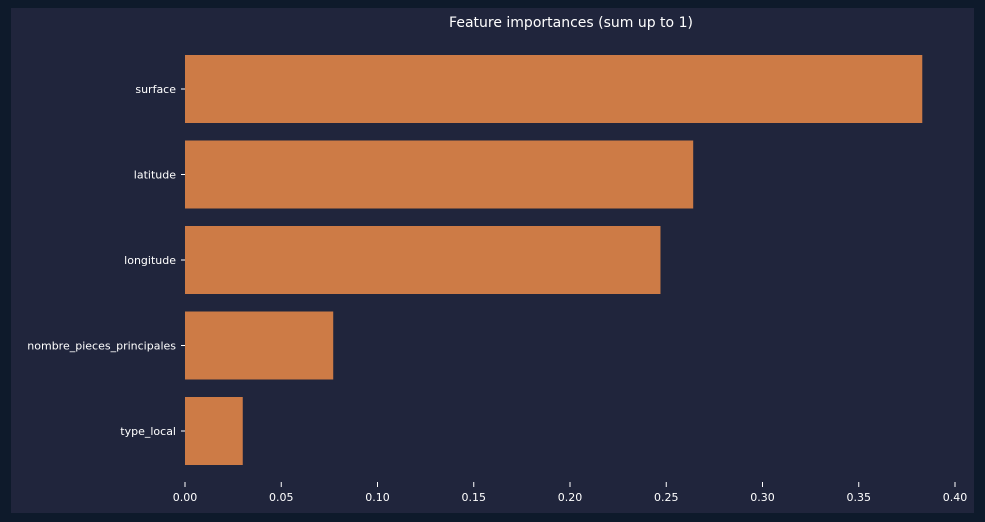 This screenshot has width=985, height=522. What do you see at coordinates (155, 89) in the screenshot?
I see `y-tick-label-surface: surface` at bounding box center [155, 89].